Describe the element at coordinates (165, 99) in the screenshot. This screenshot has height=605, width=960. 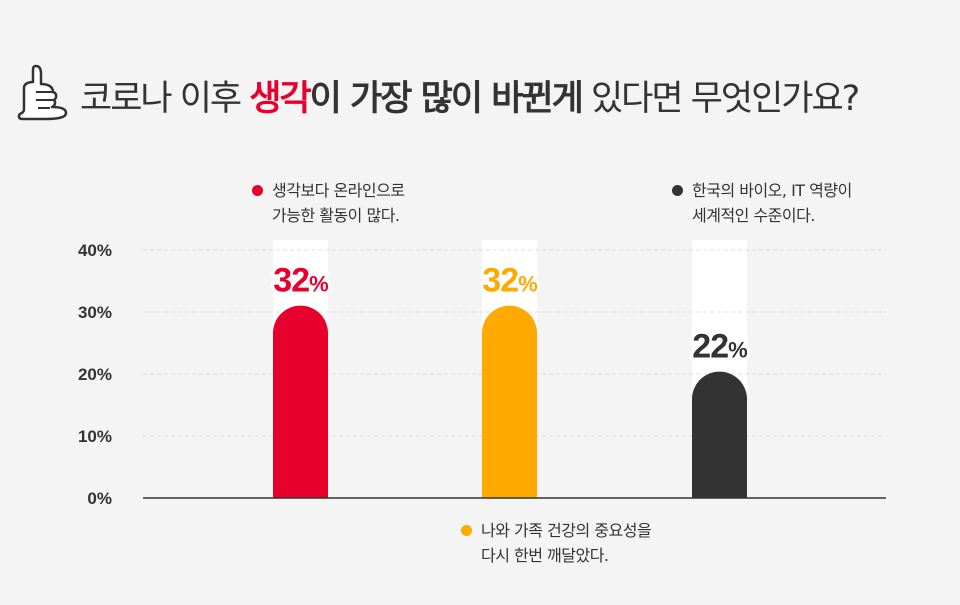
I see `title-text: 코로나 이후` at that location.